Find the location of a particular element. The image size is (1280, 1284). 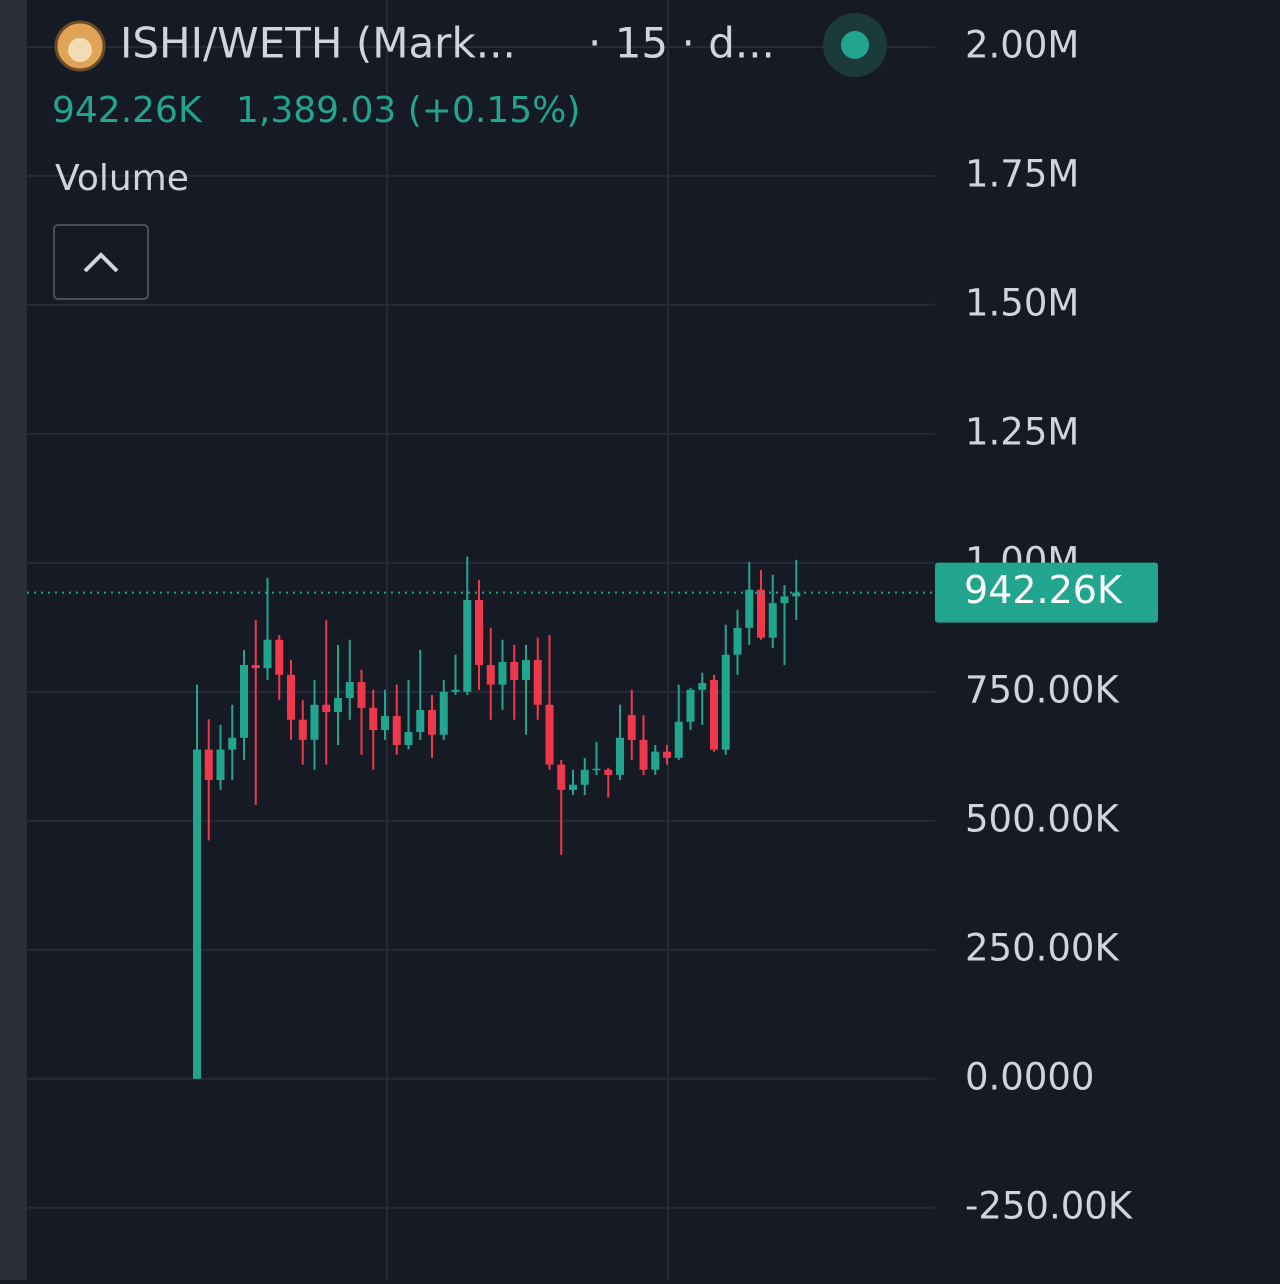

y-tick-label: 2.00M is located at coordinates (1022, 44).